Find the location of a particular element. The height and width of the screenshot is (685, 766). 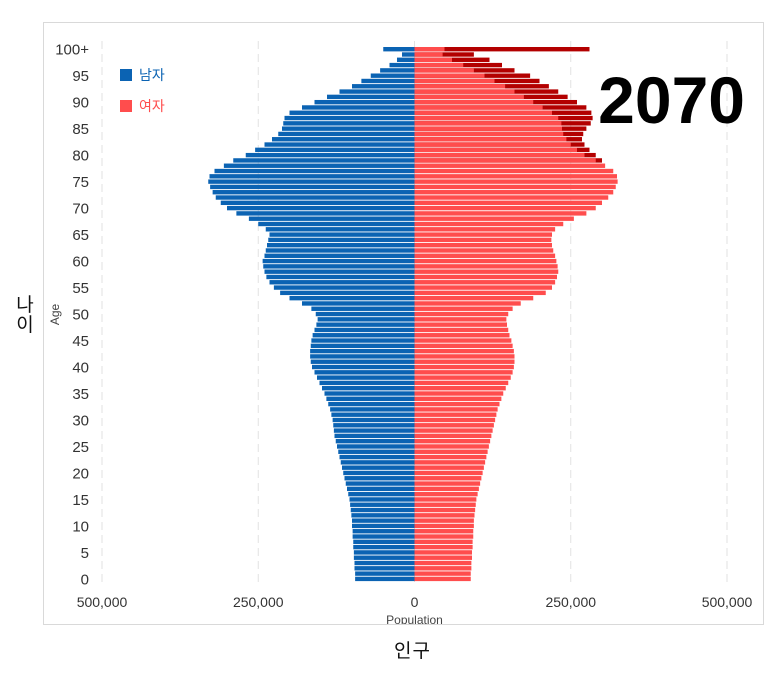

y-tick-label: 100+ is located at coordinates (72, 50).